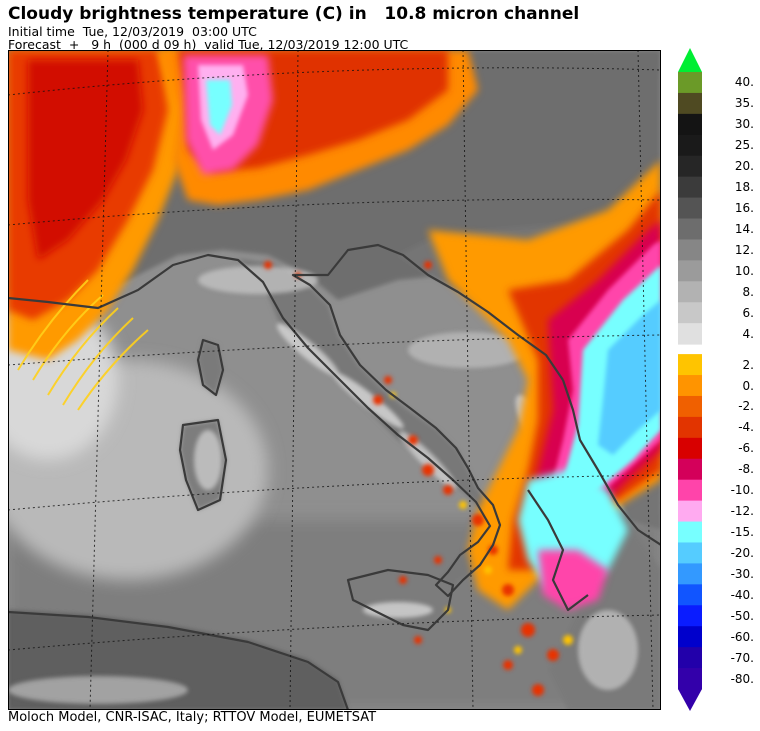  What do you see at coordinates (744, 208) in the screenshot?
I see `legend-label: 16.` at bounding box center [744, 208].